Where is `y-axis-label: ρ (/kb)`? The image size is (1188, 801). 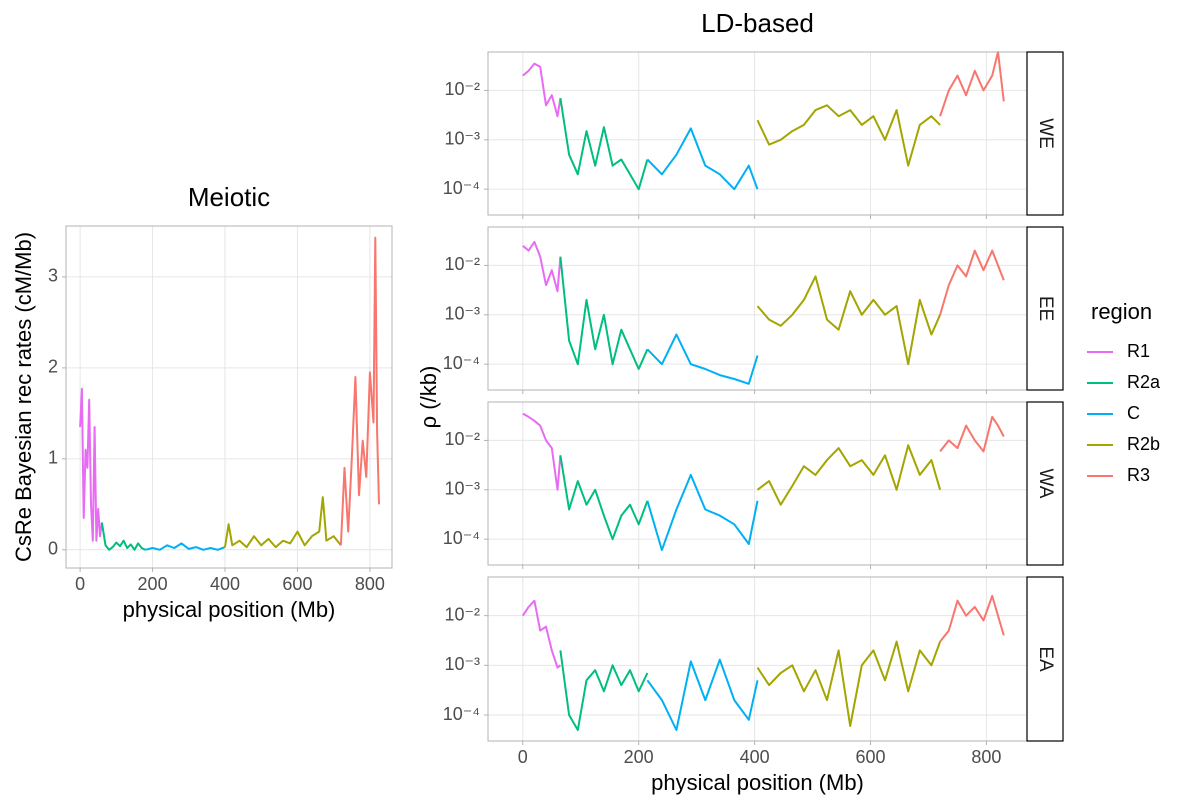 y-axis-label: ρ (/kb) is located at coordinates (428, 397).